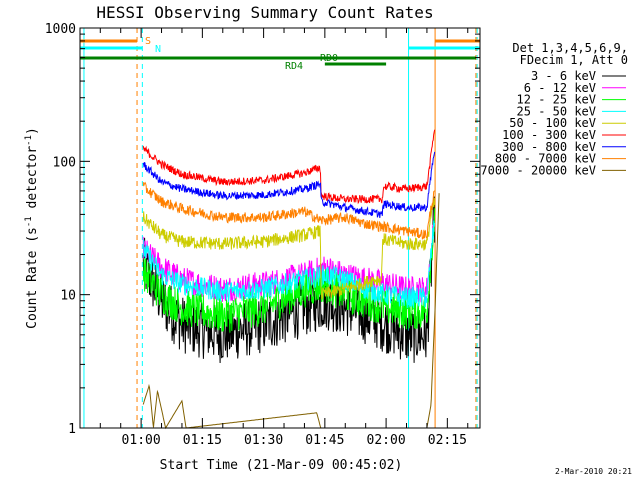 The height and width of the screenshot is (480, 640). I want to click on legend-label-6-12-kev: 6 - 12 keV, so click(560, 88).